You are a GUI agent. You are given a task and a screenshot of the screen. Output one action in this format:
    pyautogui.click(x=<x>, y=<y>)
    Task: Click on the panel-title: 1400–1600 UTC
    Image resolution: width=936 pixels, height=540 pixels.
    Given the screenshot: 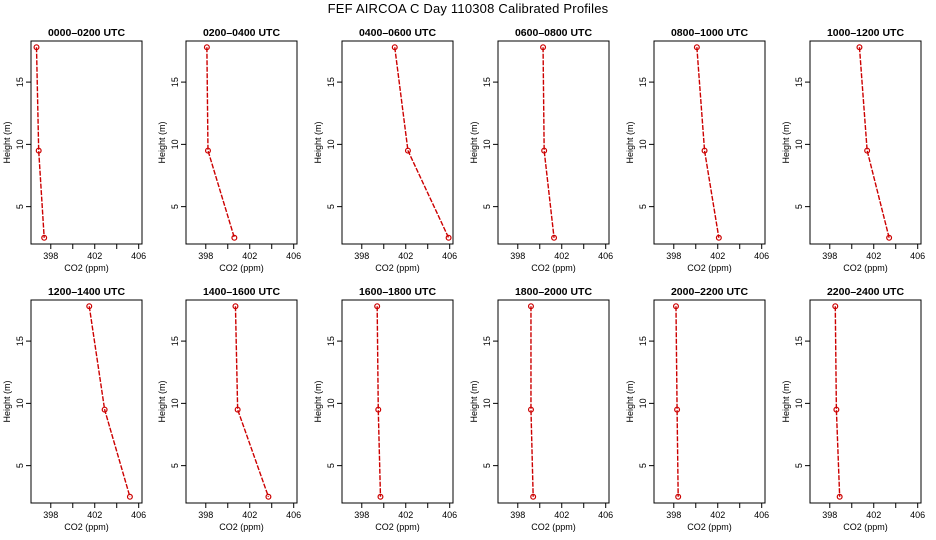 What is the action you would take?
    pyautogui.click(x=241, y=292)
    